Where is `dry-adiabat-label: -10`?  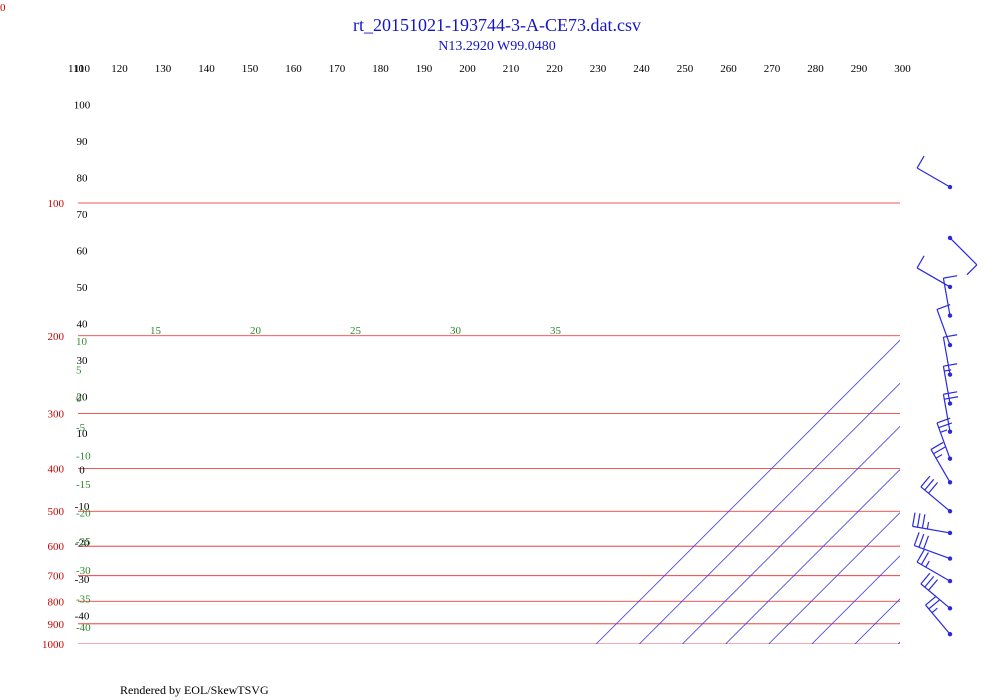 dry-adiabat-label: -10 is located at coordinates (82, 507).